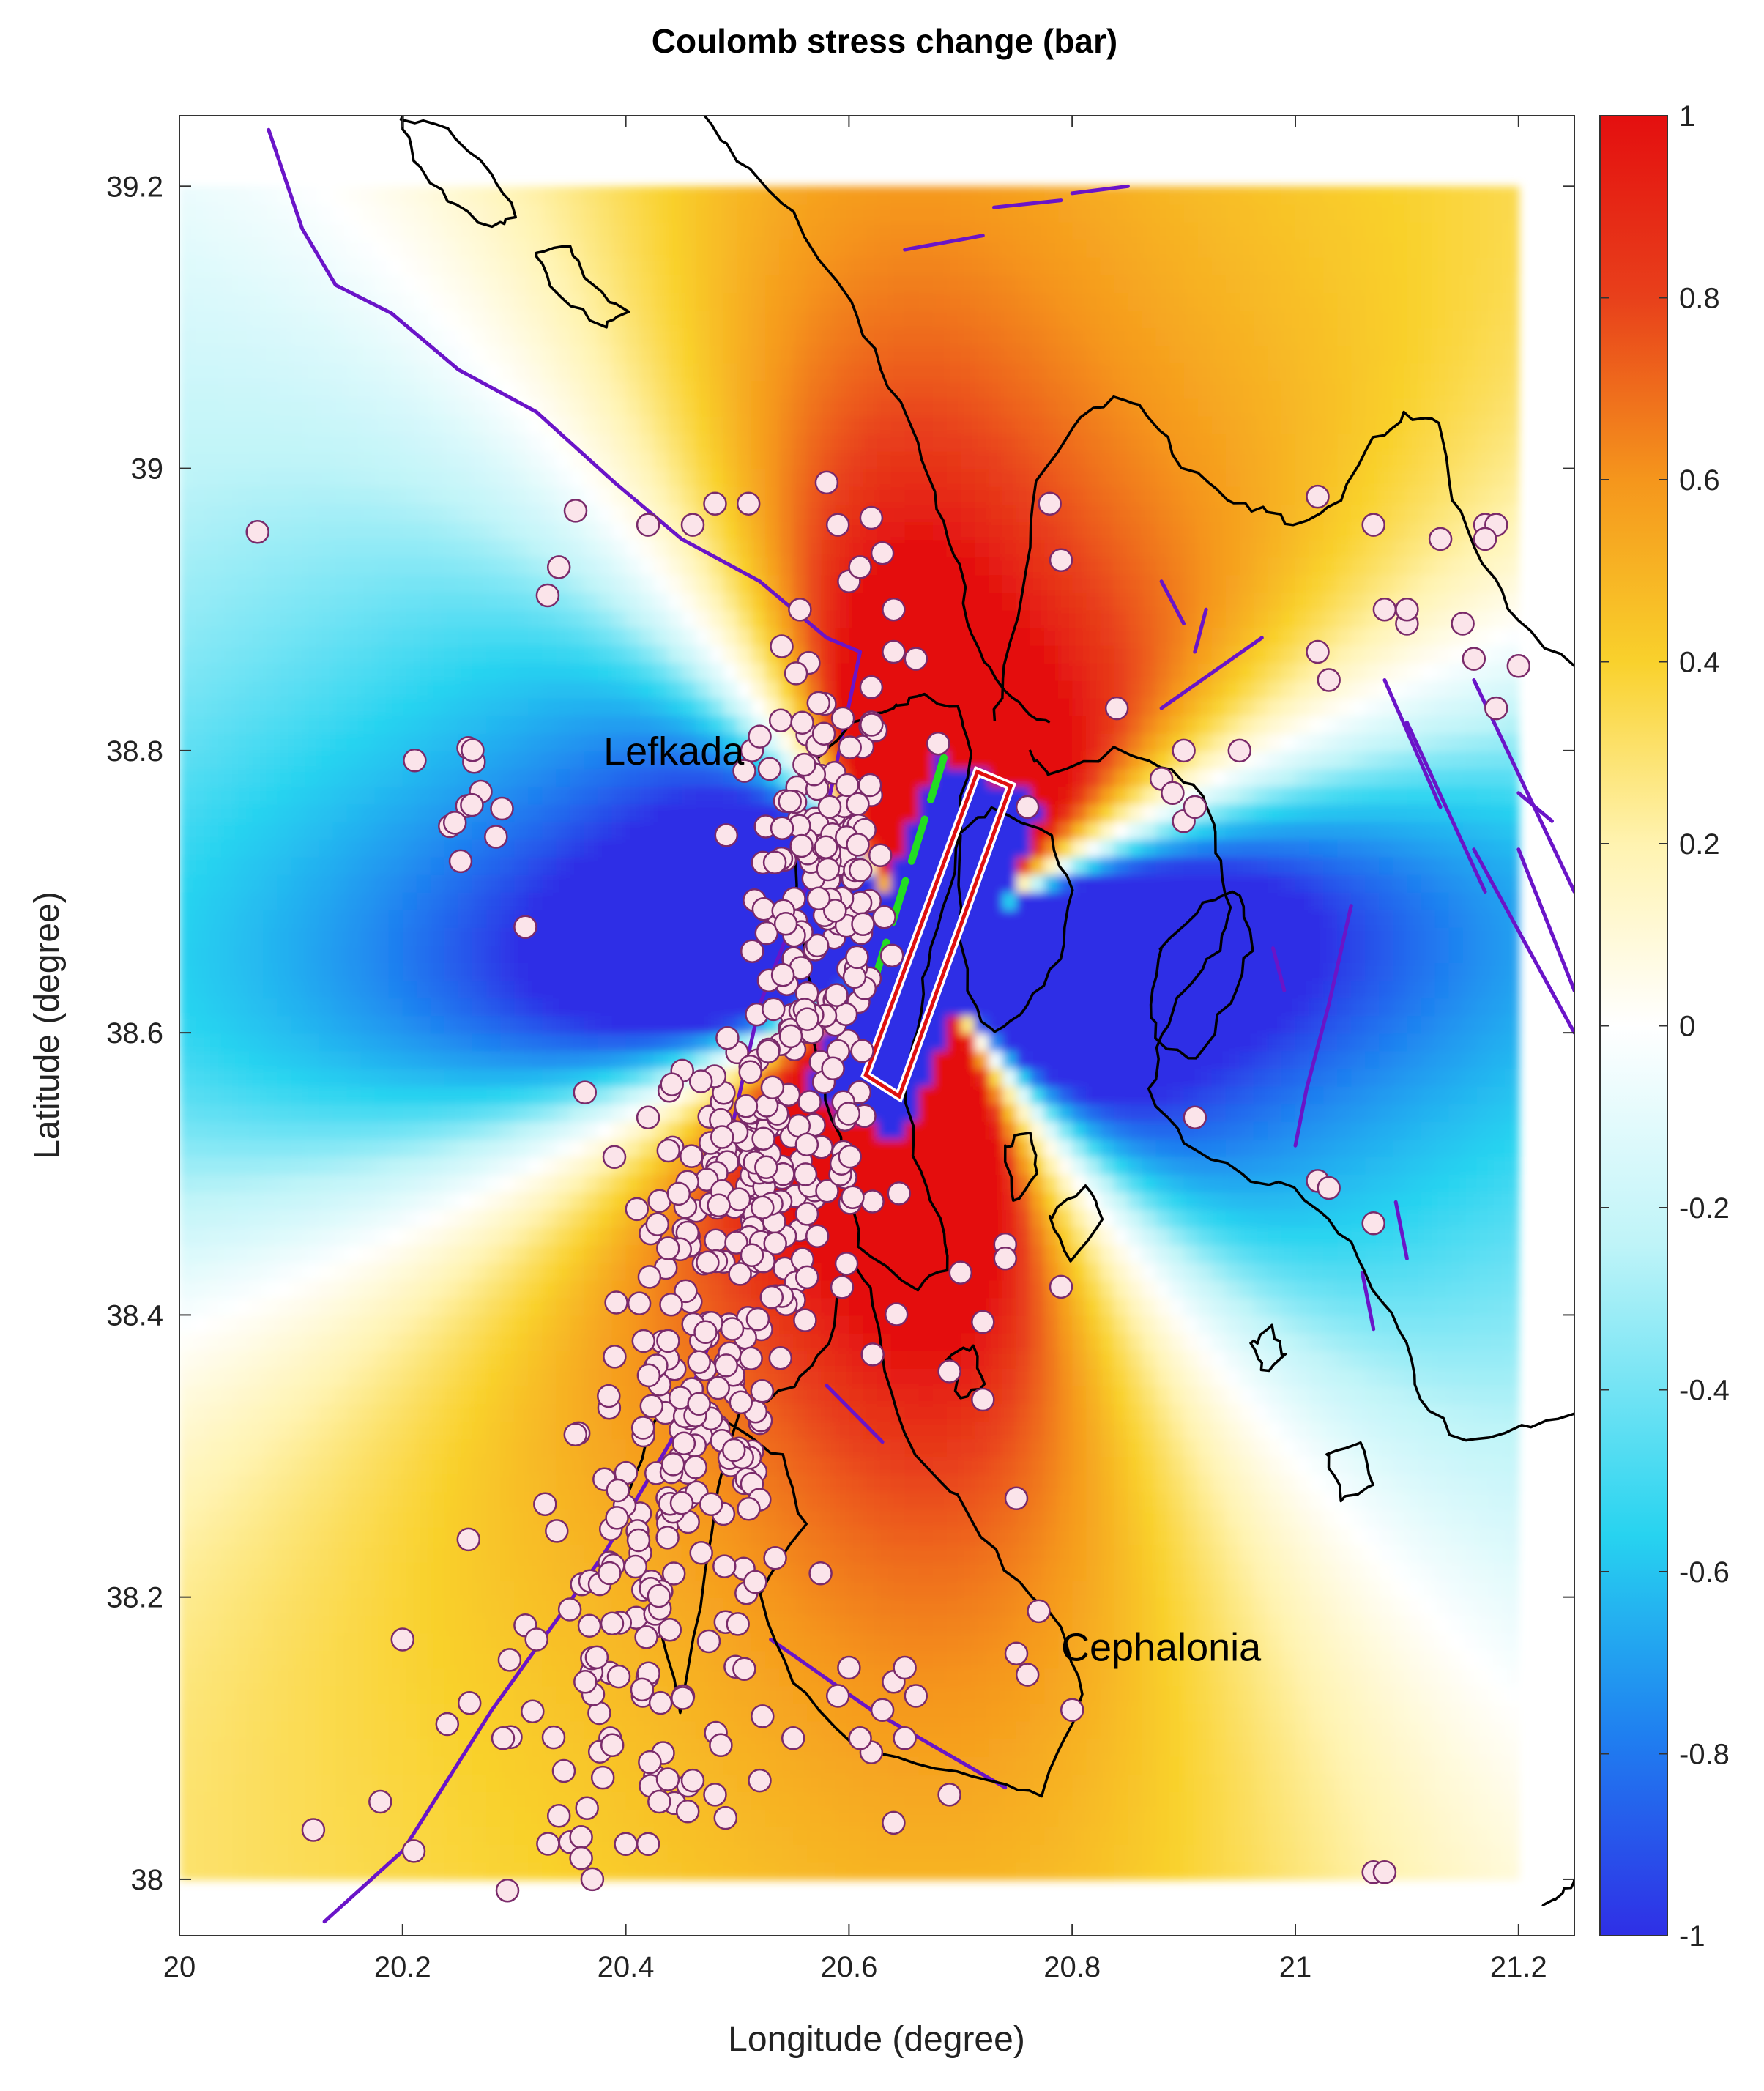 This screenshot has height=2091, width=1764. What do you see at coordinates (1072, 1967) in the screenshot?
I see `x-tick-label: 20.8` at bounding box center [1072, 1967].